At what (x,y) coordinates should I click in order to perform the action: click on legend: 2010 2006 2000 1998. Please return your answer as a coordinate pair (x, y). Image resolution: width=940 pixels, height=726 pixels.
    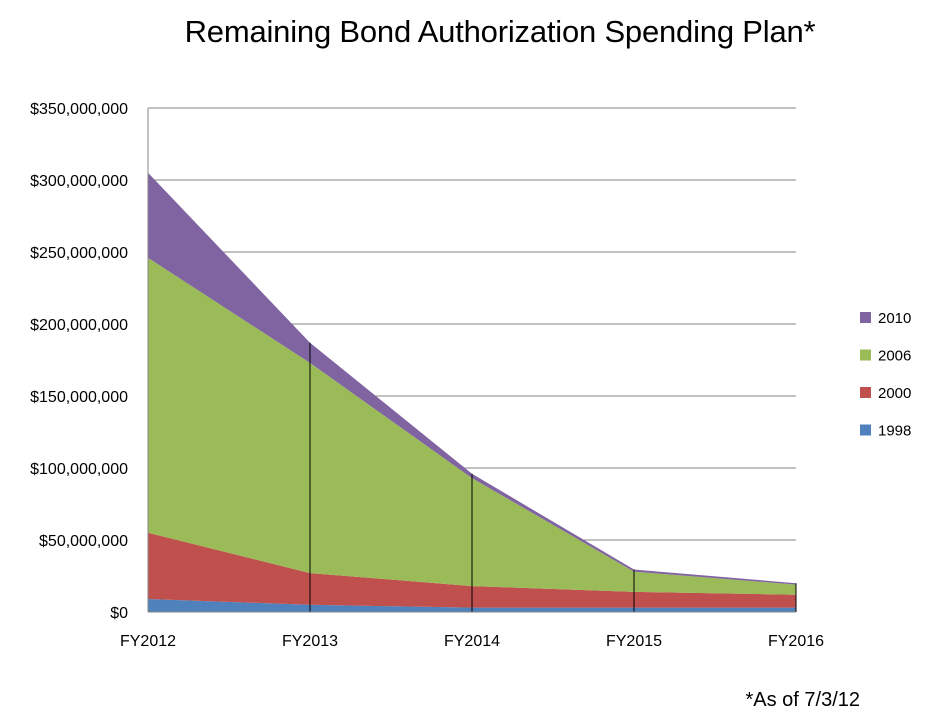
    Looking at the image, I should click on (885, 375).